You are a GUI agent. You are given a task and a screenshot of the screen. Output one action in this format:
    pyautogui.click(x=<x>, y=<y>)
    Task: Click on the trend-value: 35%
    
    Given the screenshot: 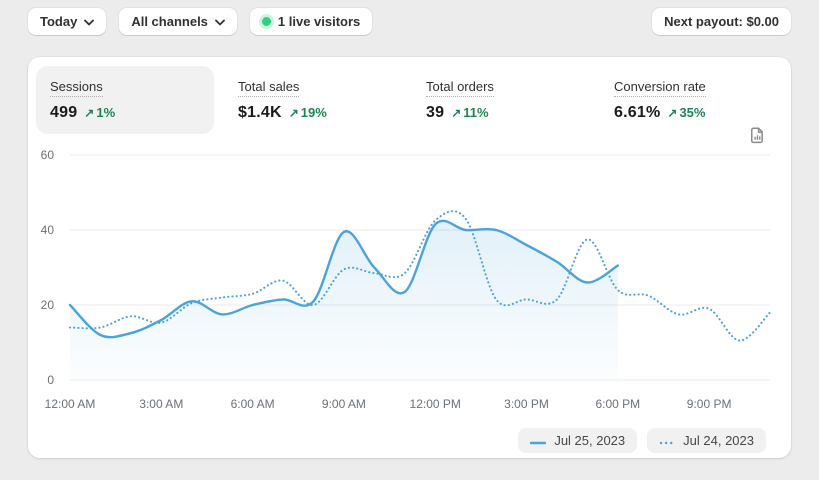 What is the action you would take?
    pyautogui.click(x=692, y=112)
    